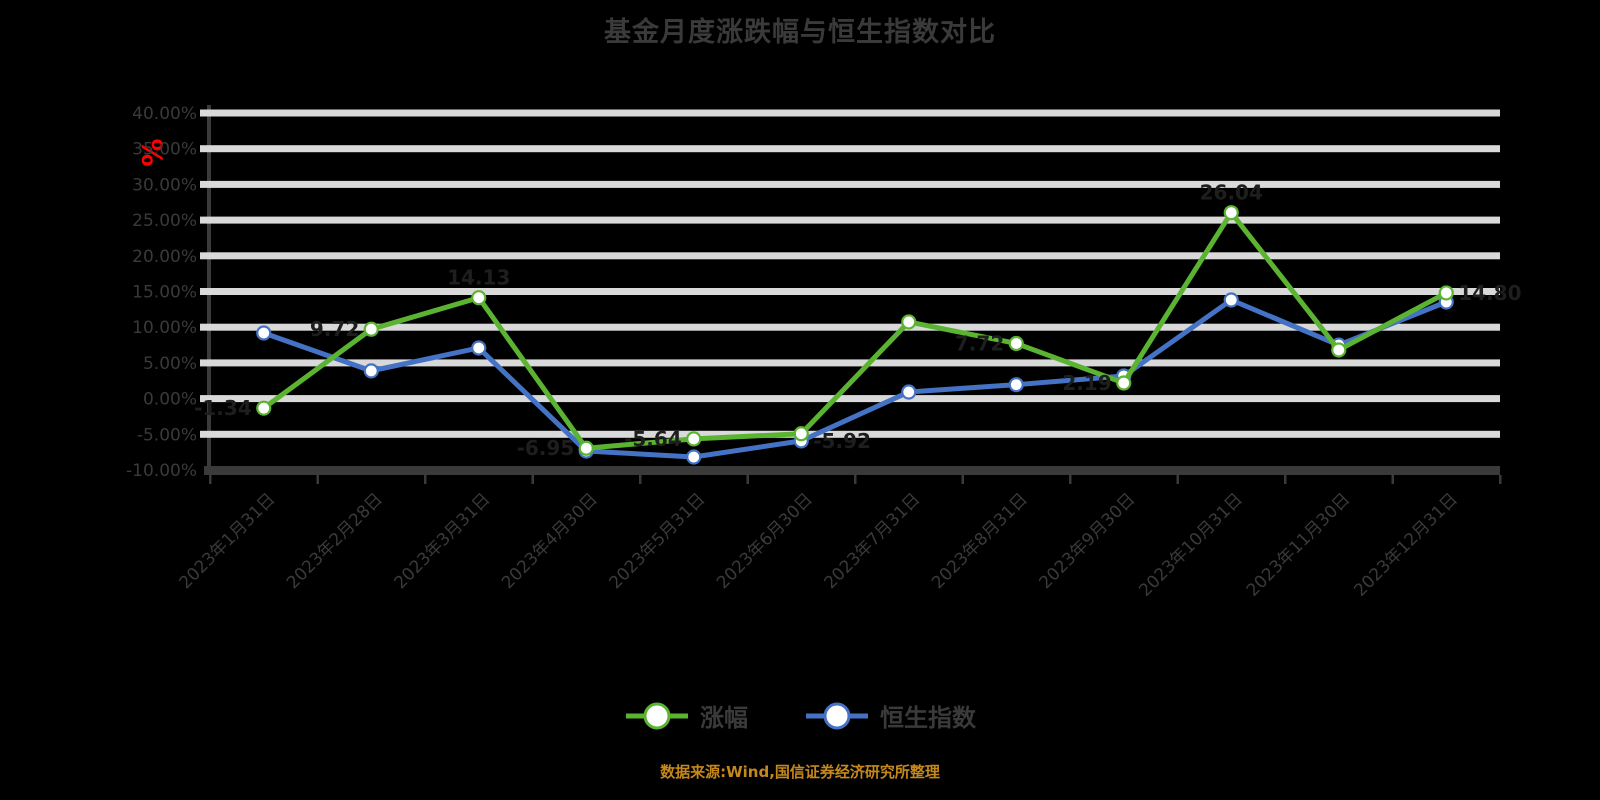 The image size is (1600, 800). I want to click on y-tick-label: 35.00%, so click(164, 150).